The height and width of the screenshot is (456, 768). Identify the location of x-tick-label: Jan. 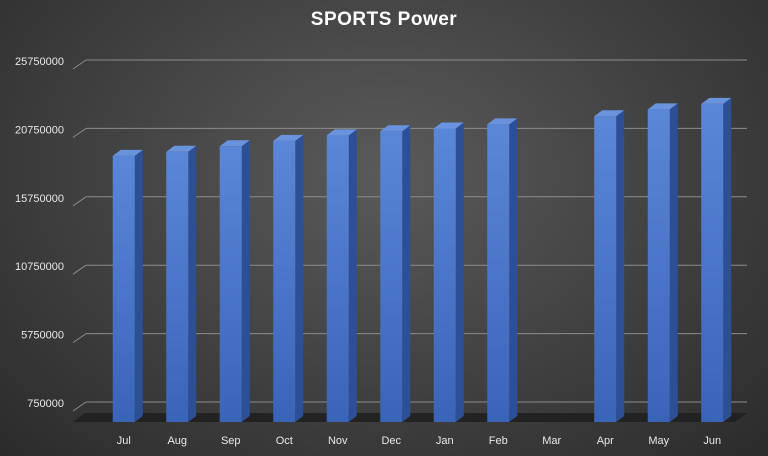
(445, 441).